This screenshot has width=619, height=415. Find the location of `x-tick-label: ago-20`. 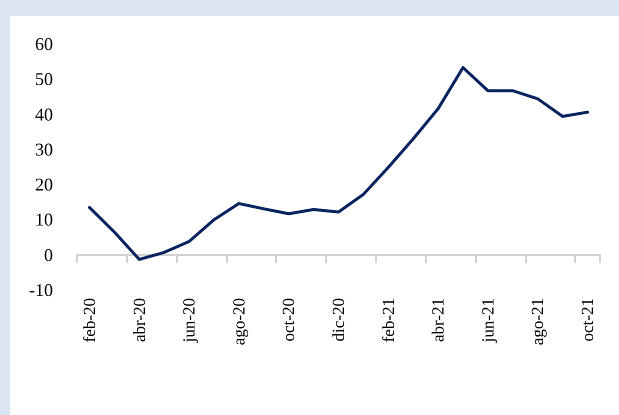

x-tick-label: ago-20 is located at coordinates (238, 322).